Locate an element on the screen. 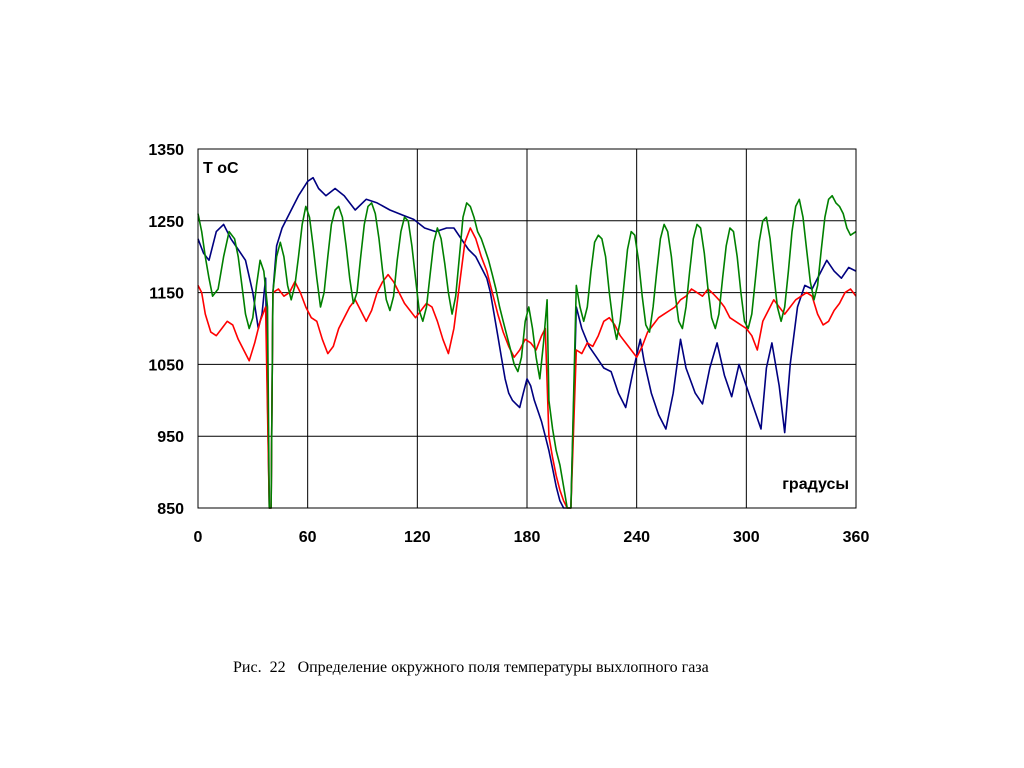 This screenshot has height=768, width=1024. y-tick-label: 1350 is located at coordinates (166, 150).